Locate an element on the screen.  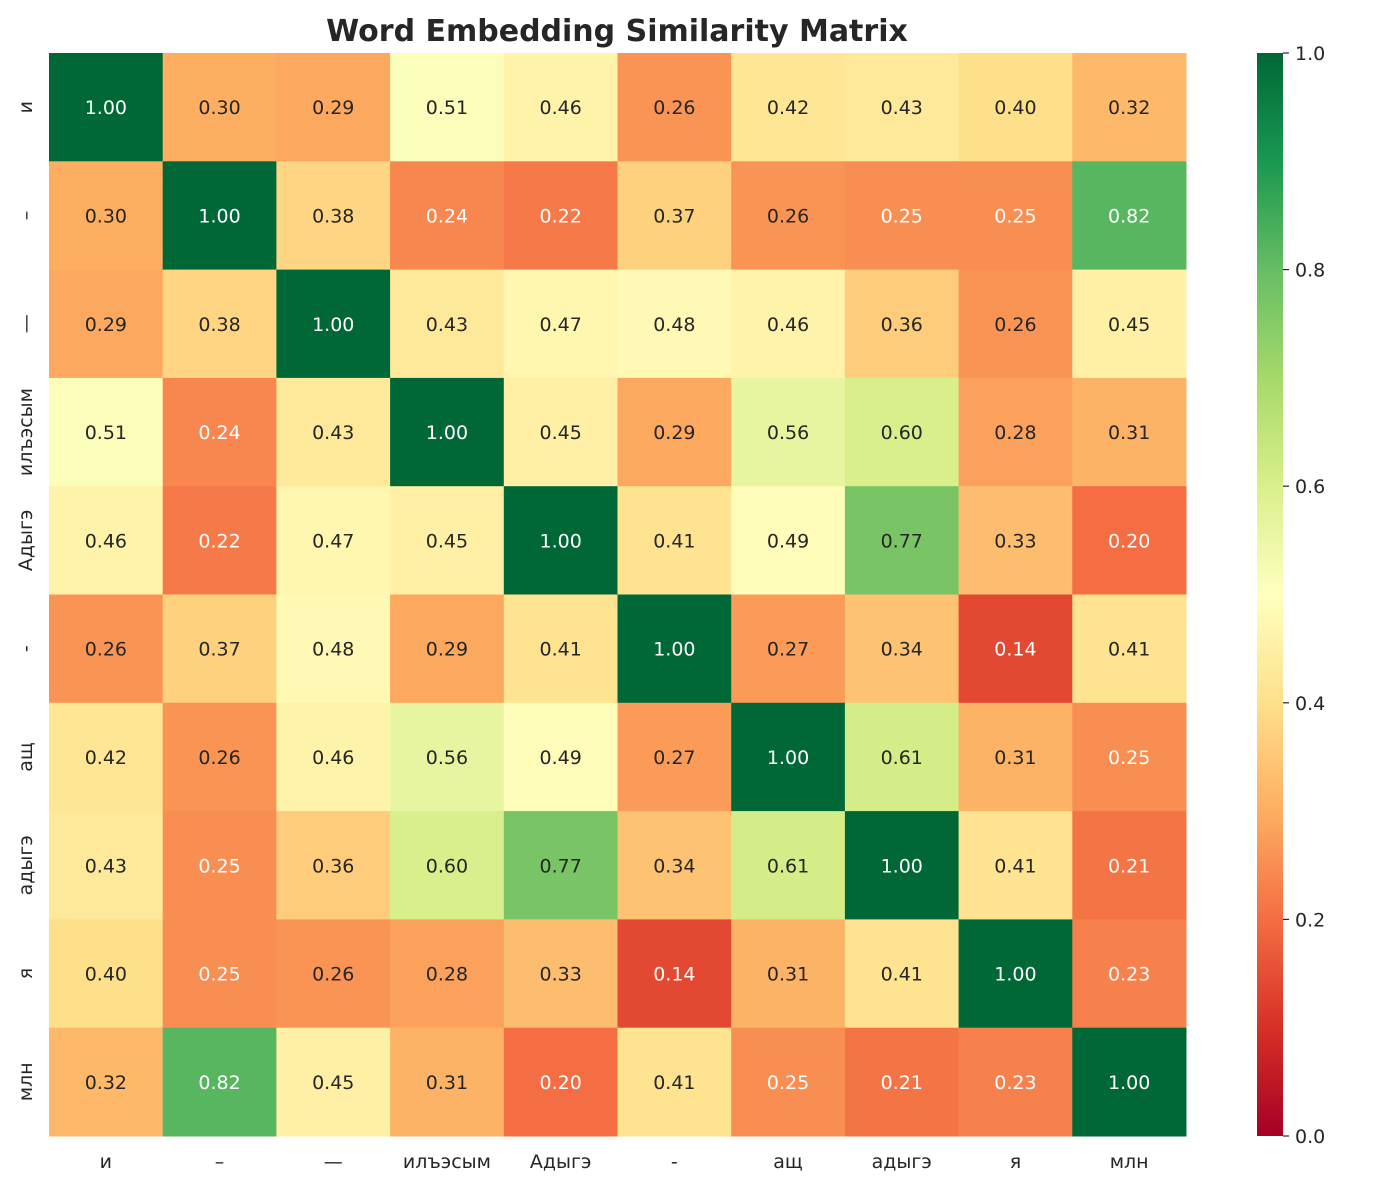
y-tick-label: адыгэ is located at coordinates (26, 865).